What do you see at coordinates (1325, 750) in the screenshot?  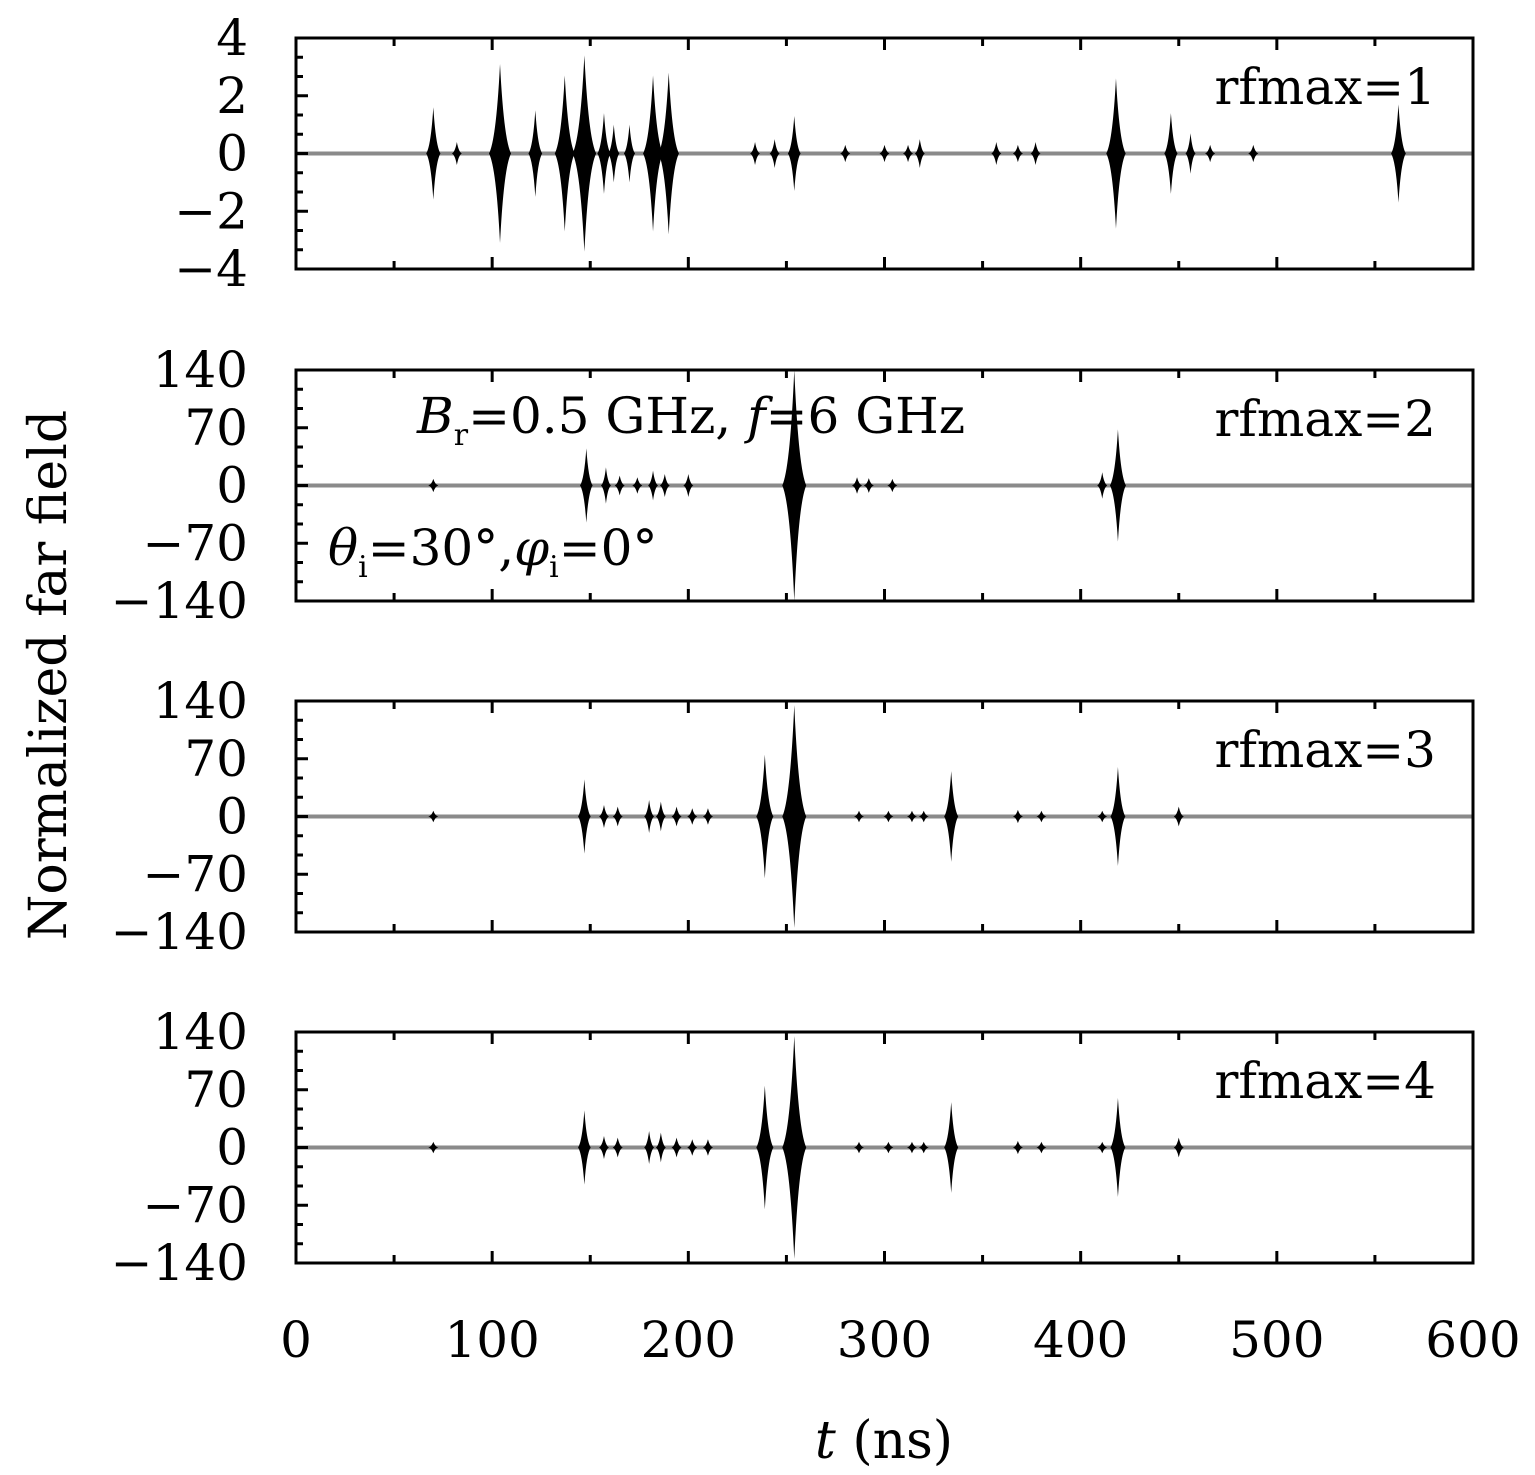 I see `panel-label: rfmax=3` at bounding box center [1325, 750].